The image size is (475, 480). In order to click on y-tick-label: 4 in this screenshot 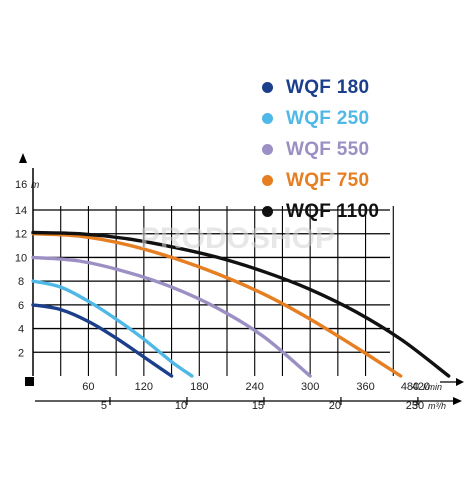, I will do `click(21, 330)`.